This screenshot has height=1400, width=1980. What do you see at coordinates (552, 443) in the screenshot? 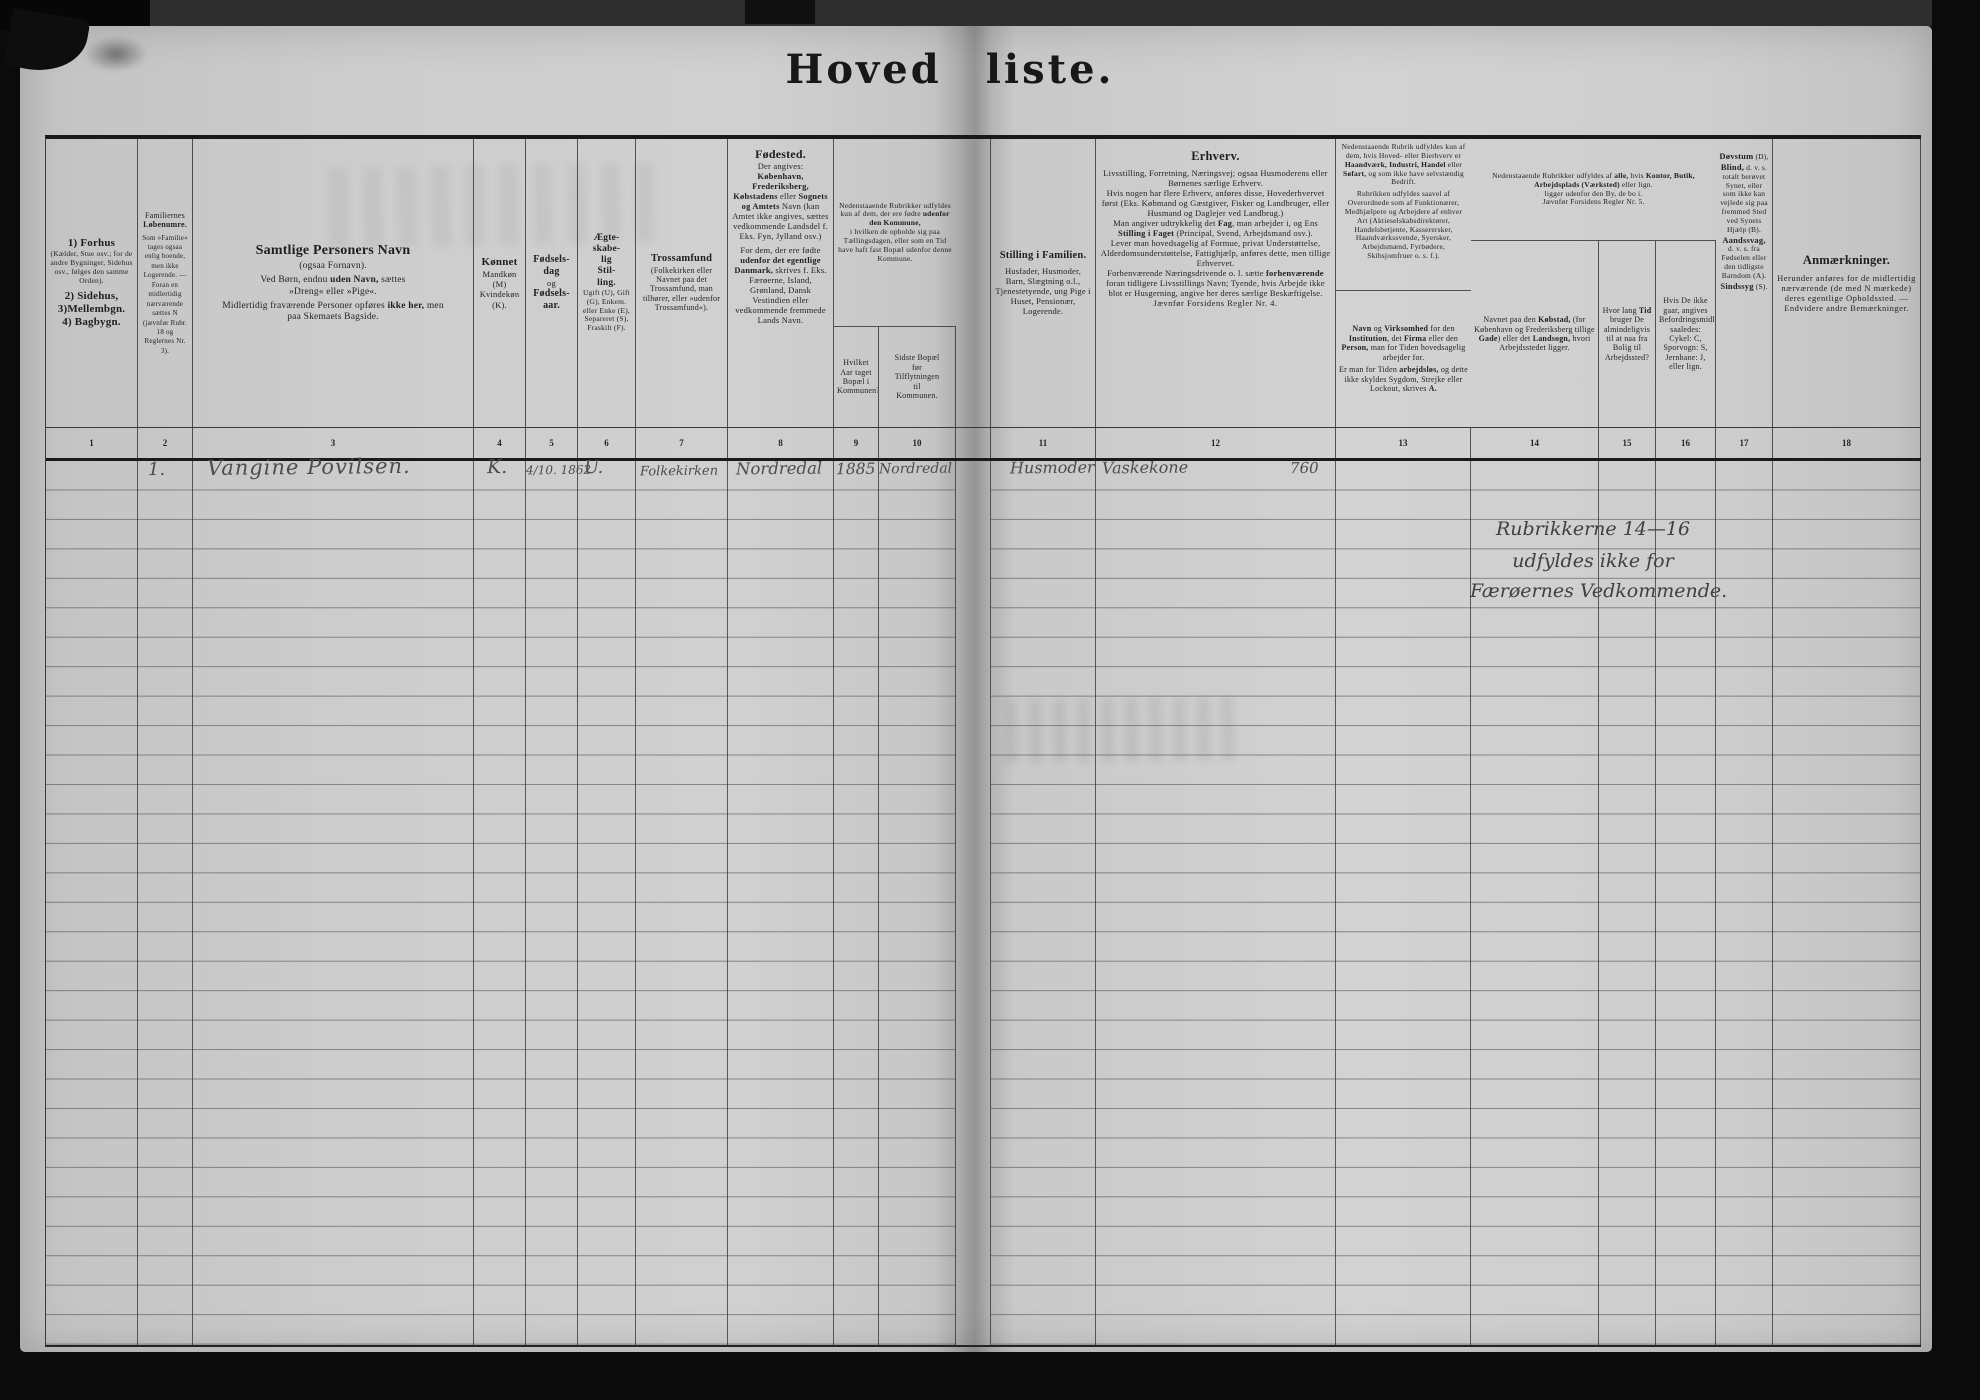
I see `column-number-5: 5` at bounding box center [552, 443].